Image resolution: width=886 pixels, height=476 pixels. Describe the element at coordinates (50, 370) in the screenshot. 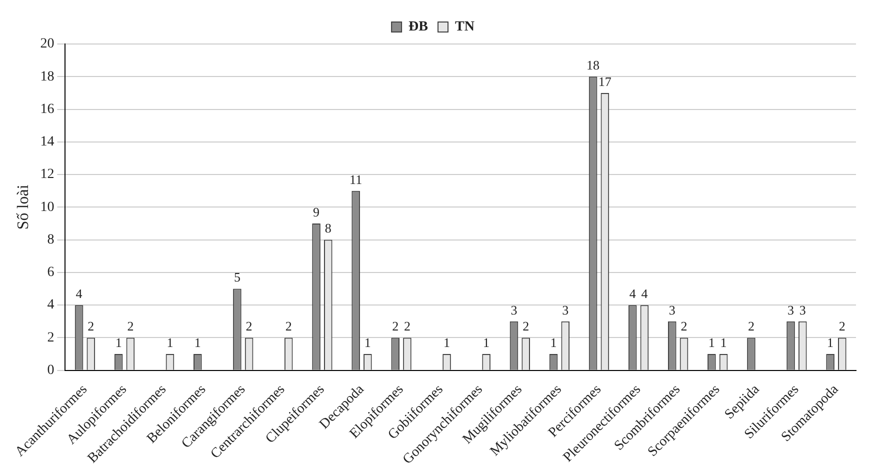

I see `y-tick-label: 0` at that location.